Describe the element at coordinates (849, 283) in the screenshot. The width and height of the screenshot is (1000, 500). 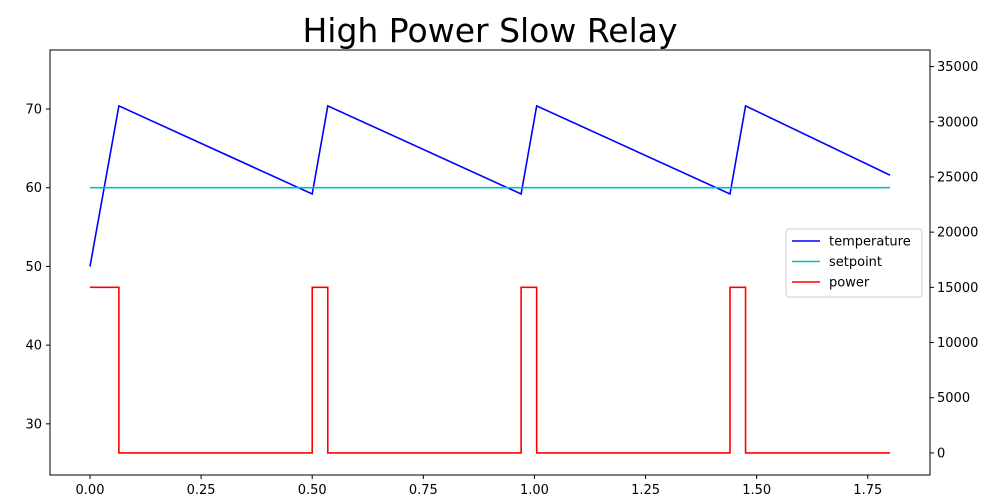
I see `legend-label-power: power` at that location.